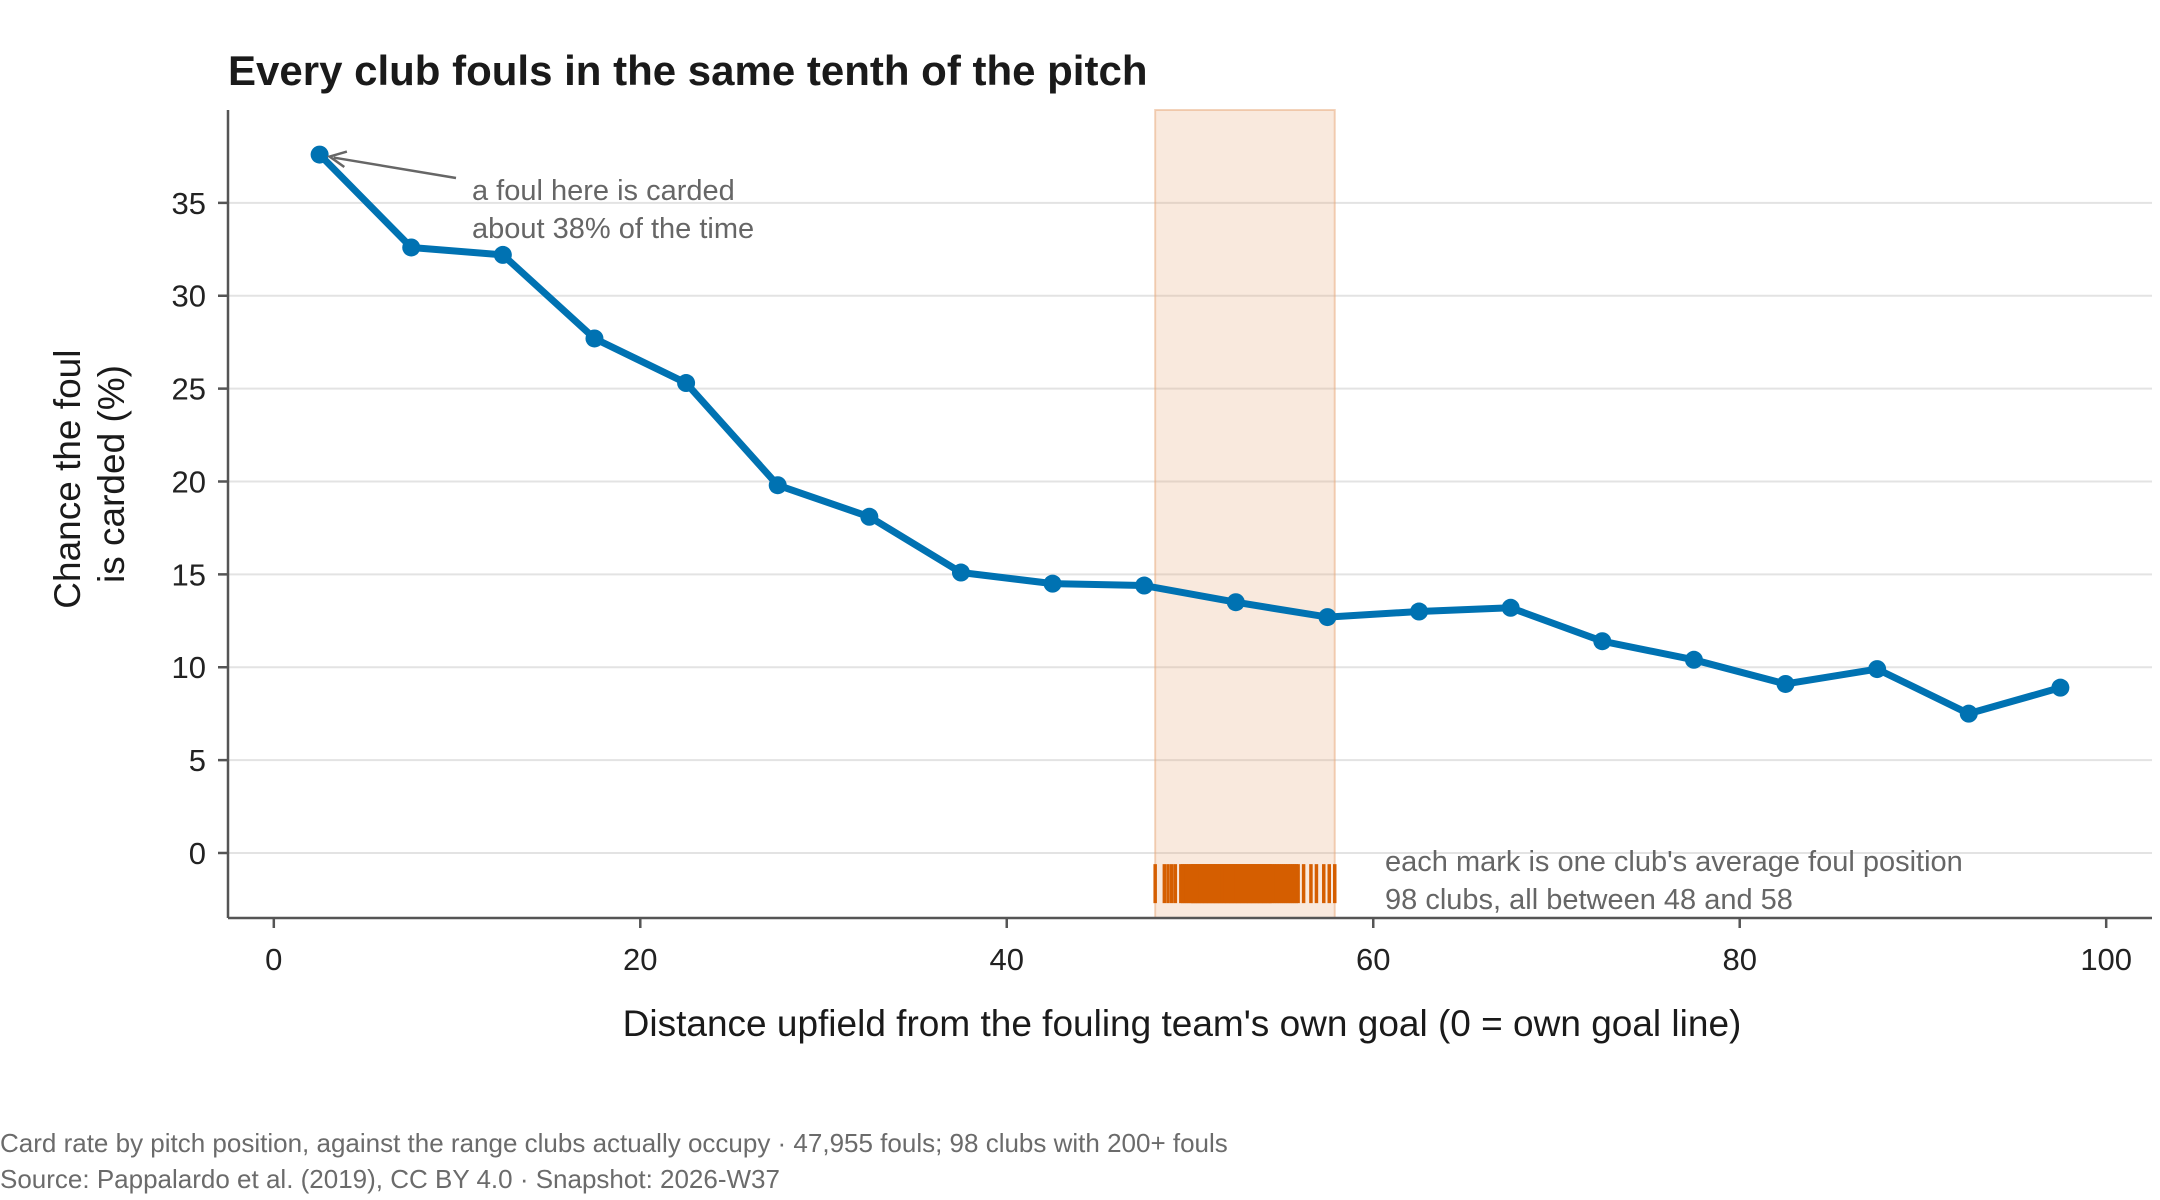  Describe the element at coordinates (640, 959) in the screenshot. I see `x-tick-label-20: 20` at that location.